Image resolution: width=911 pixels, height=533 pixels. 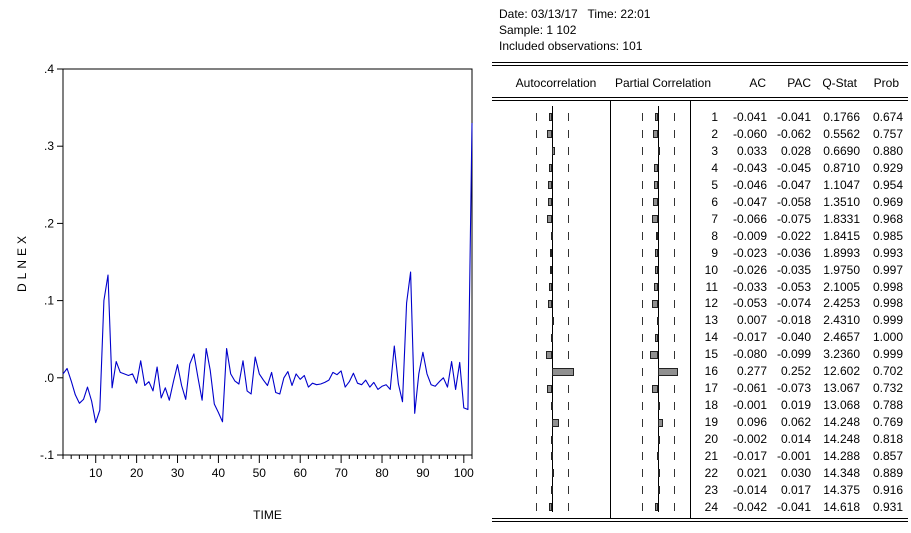 I want to click on correlogram-row: 18 -0.001 0.019 13.068 0.788, so click(x=700, y=405).